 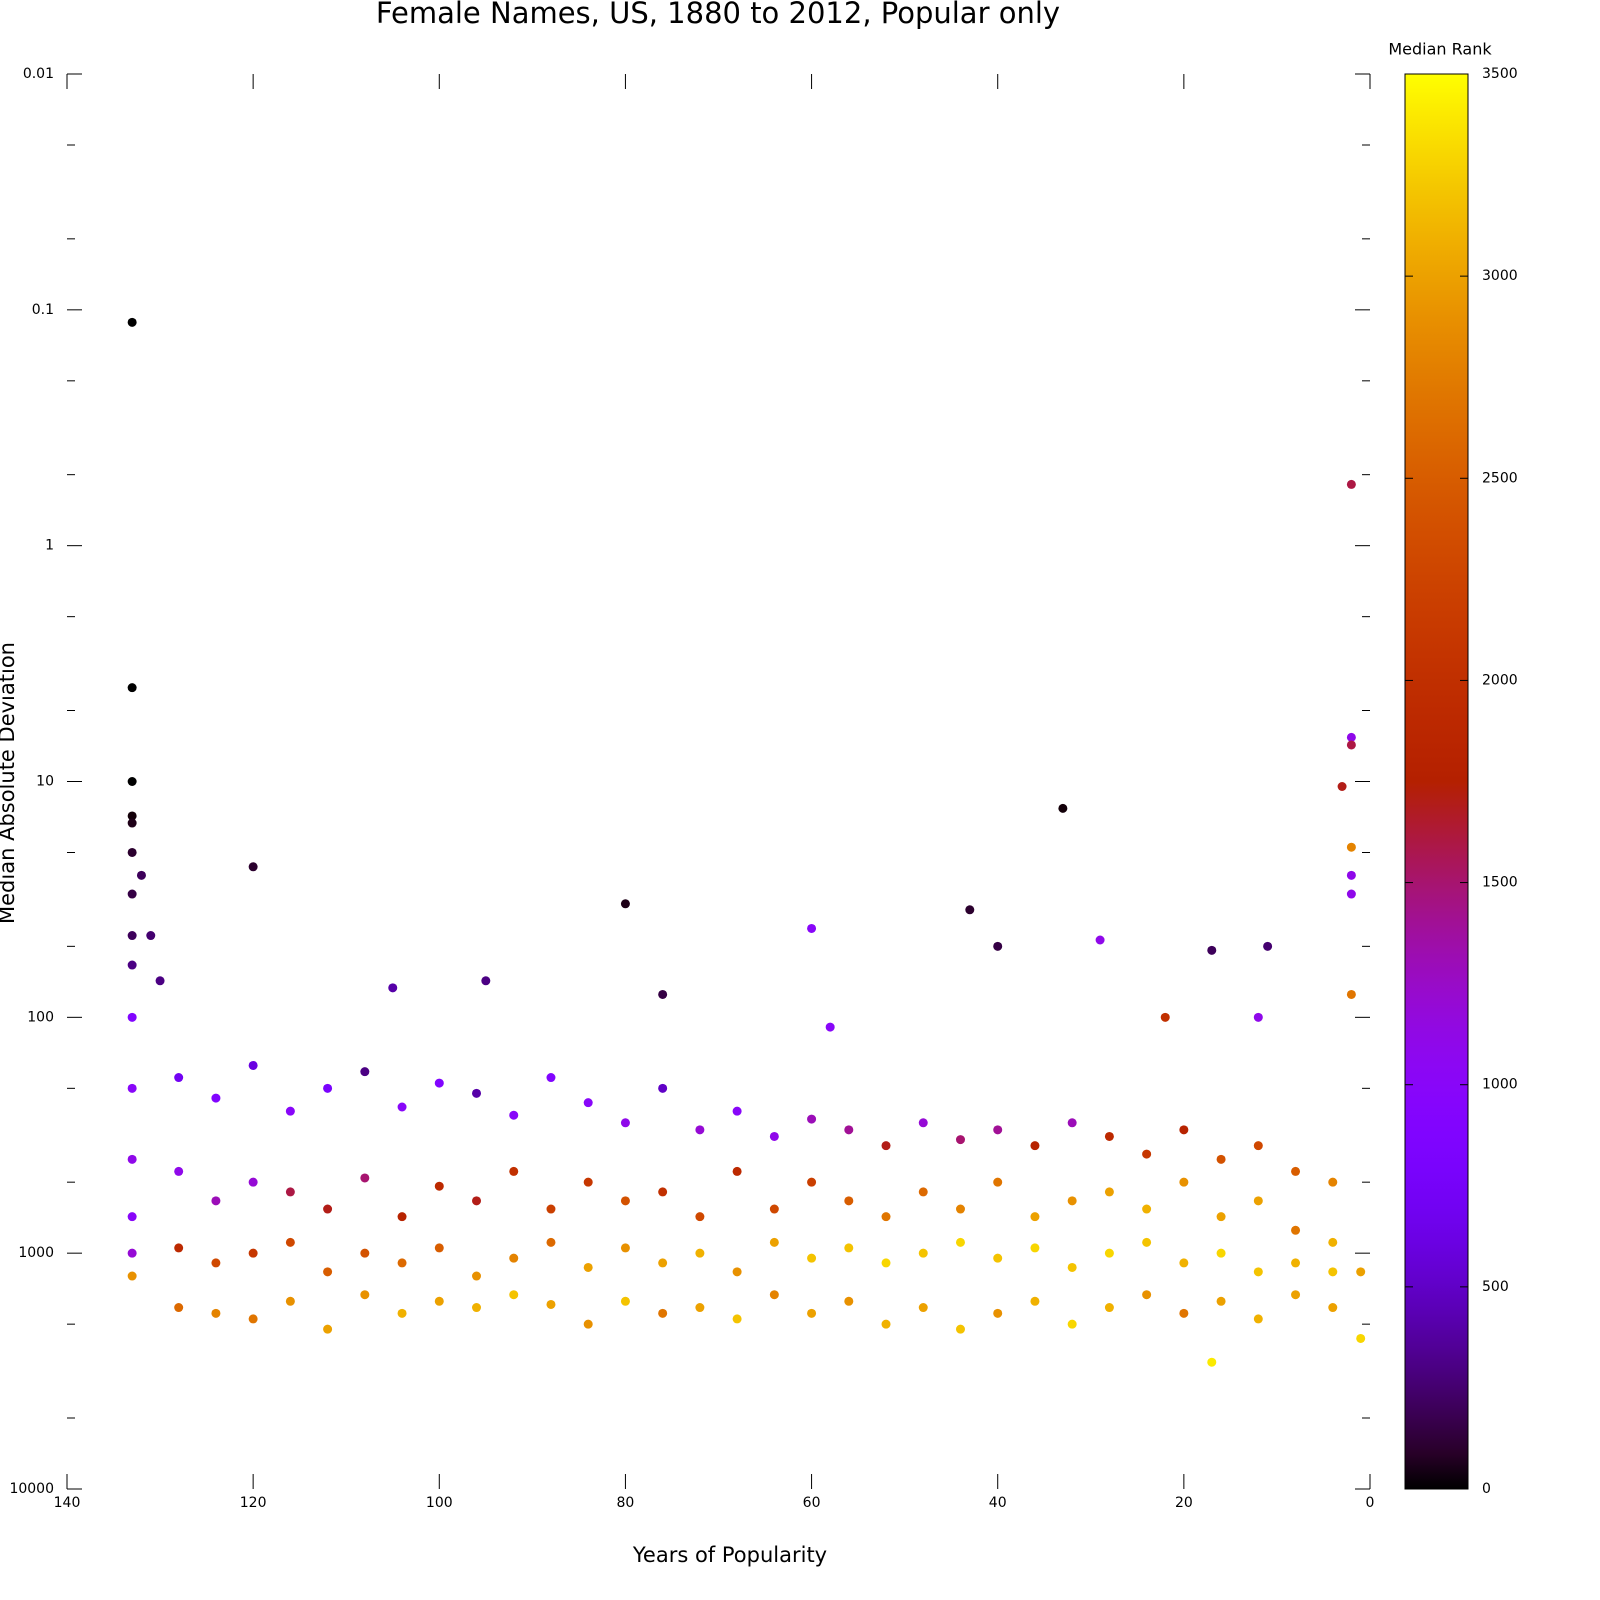 What do you see at coordinates (9, 783) in the screenshot?
I see `y-axis-label: Median Absolute Deviation` at bounding box center [9, 783].